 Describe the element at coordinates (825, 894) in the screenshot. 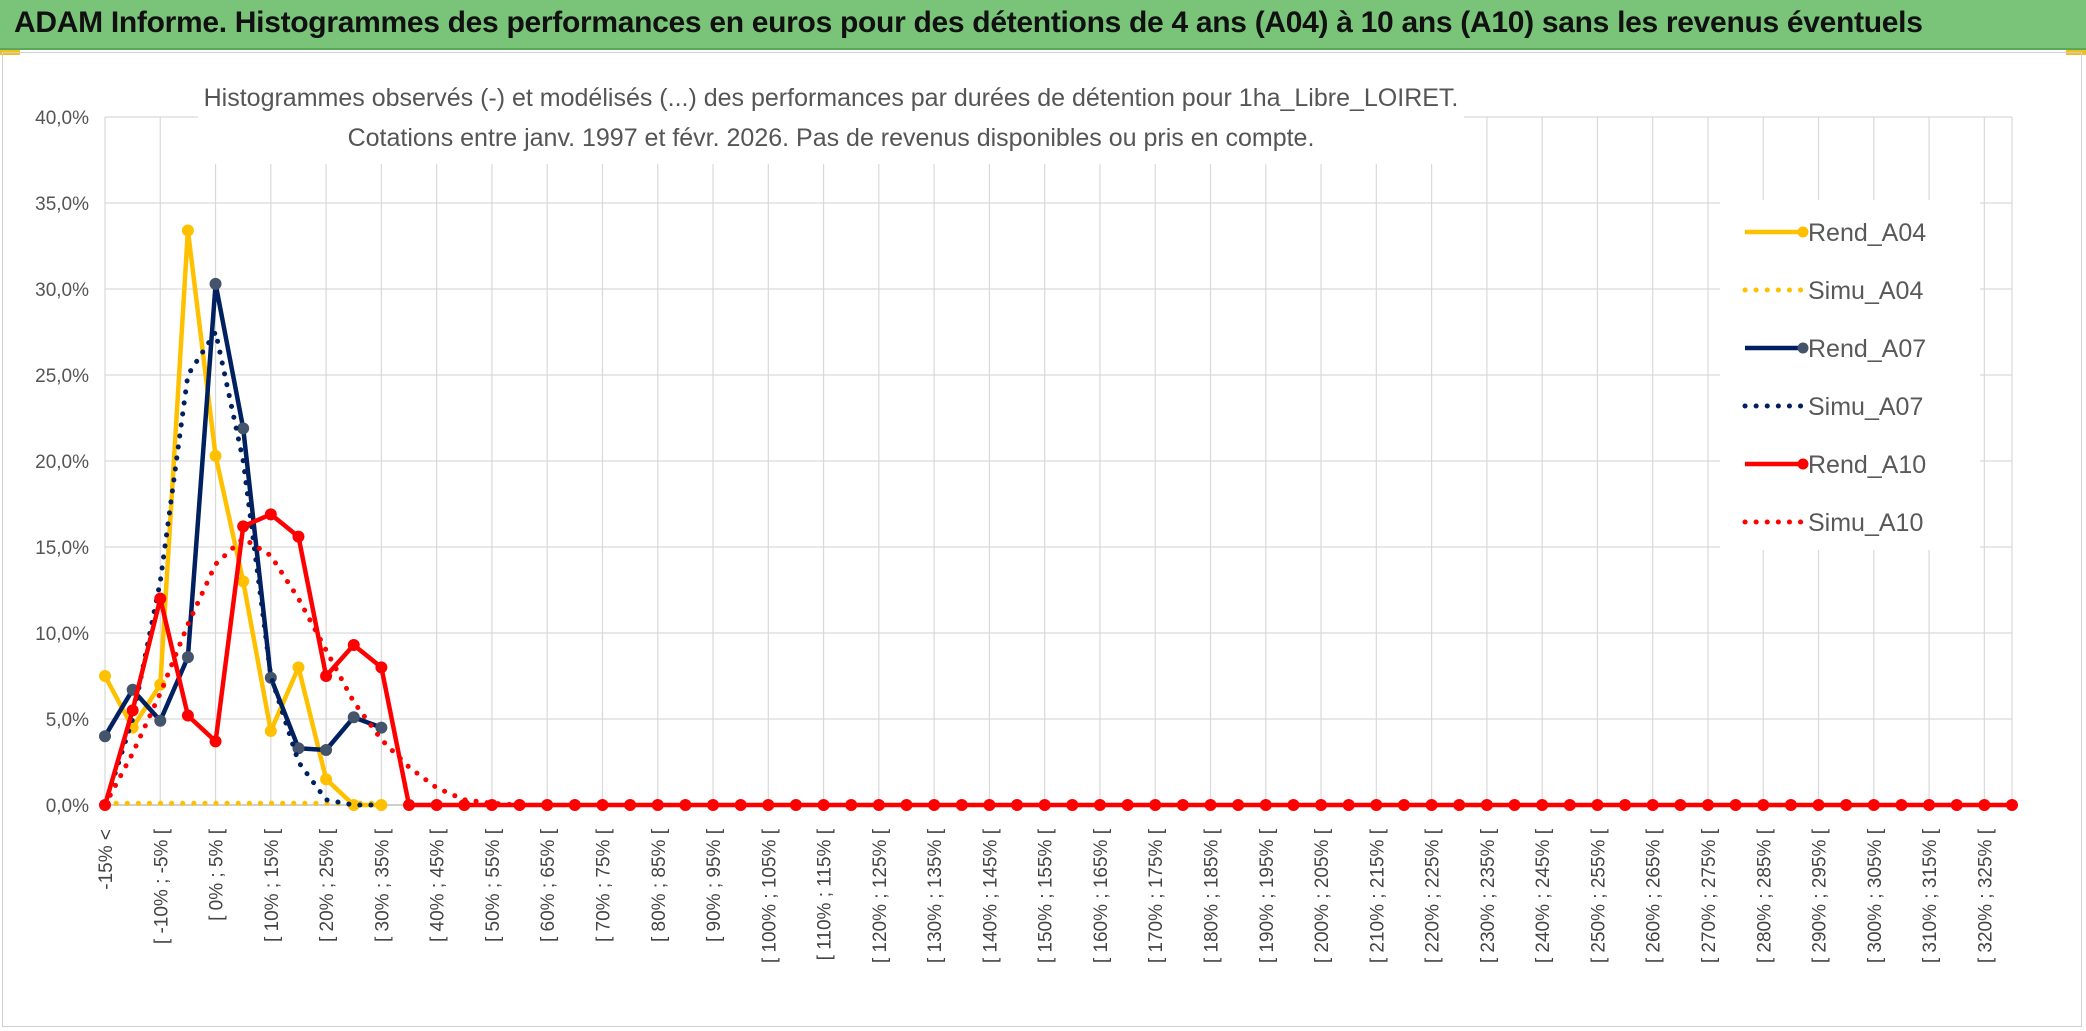

I see `x-tick-label: [ 110% ; 115% [` at that location.